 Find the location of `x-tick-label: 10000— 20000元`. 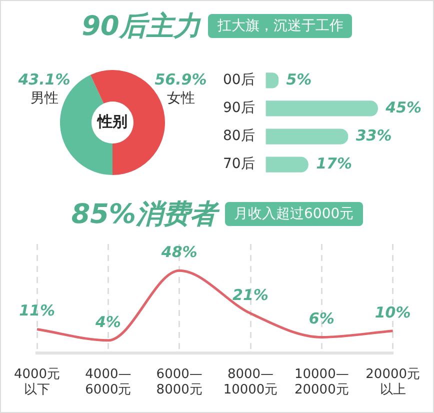

x-tick-label: 10000— 20000元 is located at coordinates (321, 382).